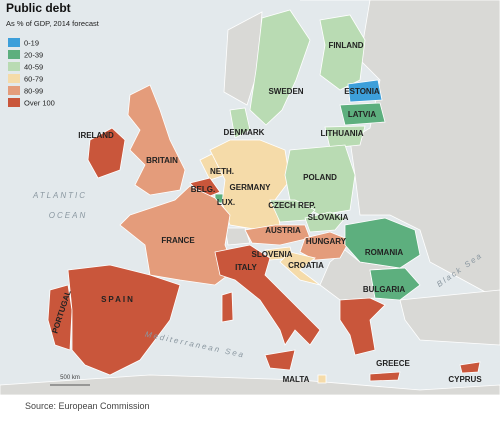 This screenshot has height=423, width=500. Describe the element at coordinates (53, 23) in the screenshot. I see `subtitle: As % of GDP, 2014 forecast` at that location.